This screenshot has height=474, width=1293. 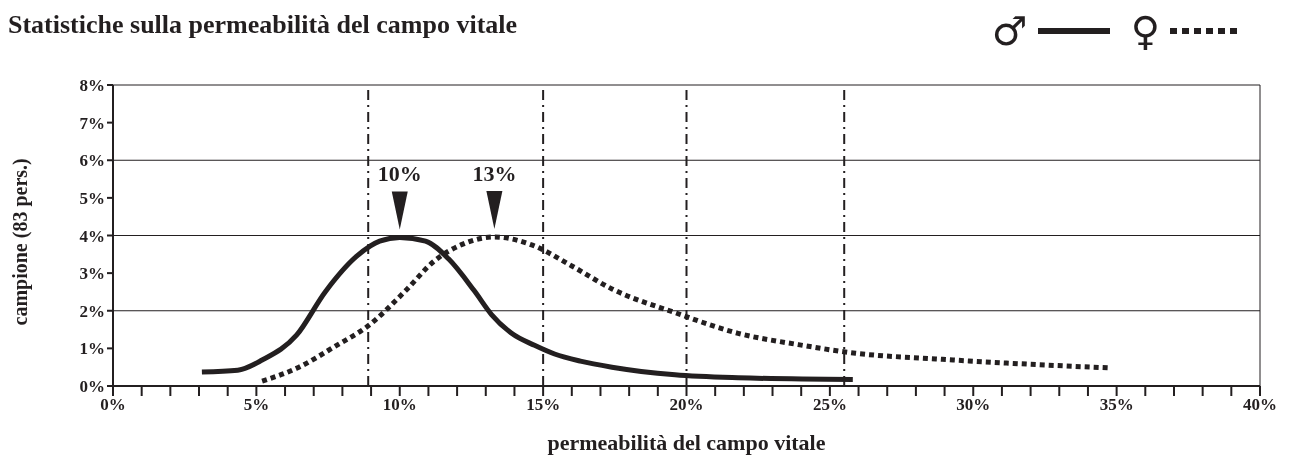 What do you see at coordinates (1009, 31) in the screenshot?
I see `legend-label: ♂` at bounding box center [1009, 31].